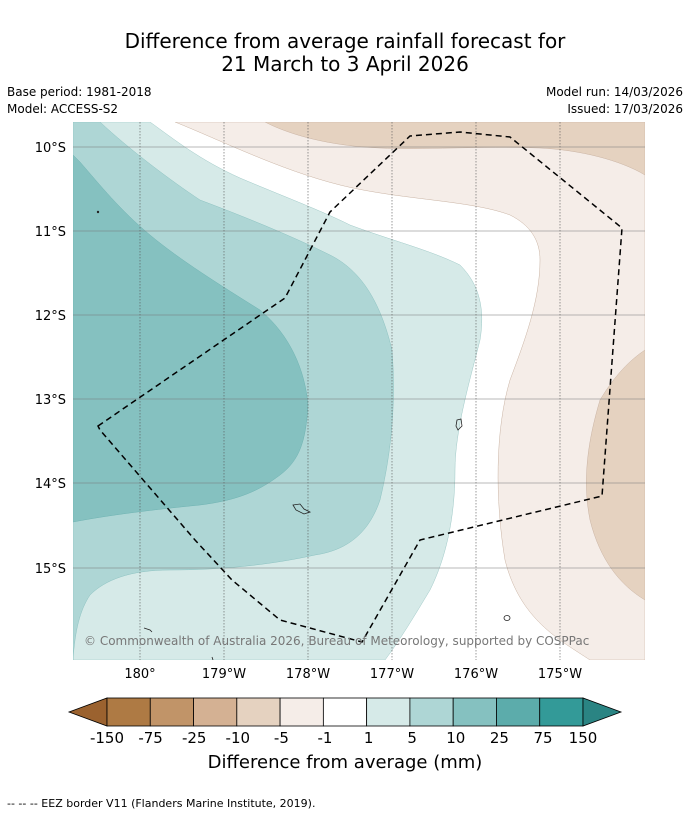 The height and width of the screenshot is (816, 690). I want to click on contour-neg-5-to-10-east, so click(615, 475).